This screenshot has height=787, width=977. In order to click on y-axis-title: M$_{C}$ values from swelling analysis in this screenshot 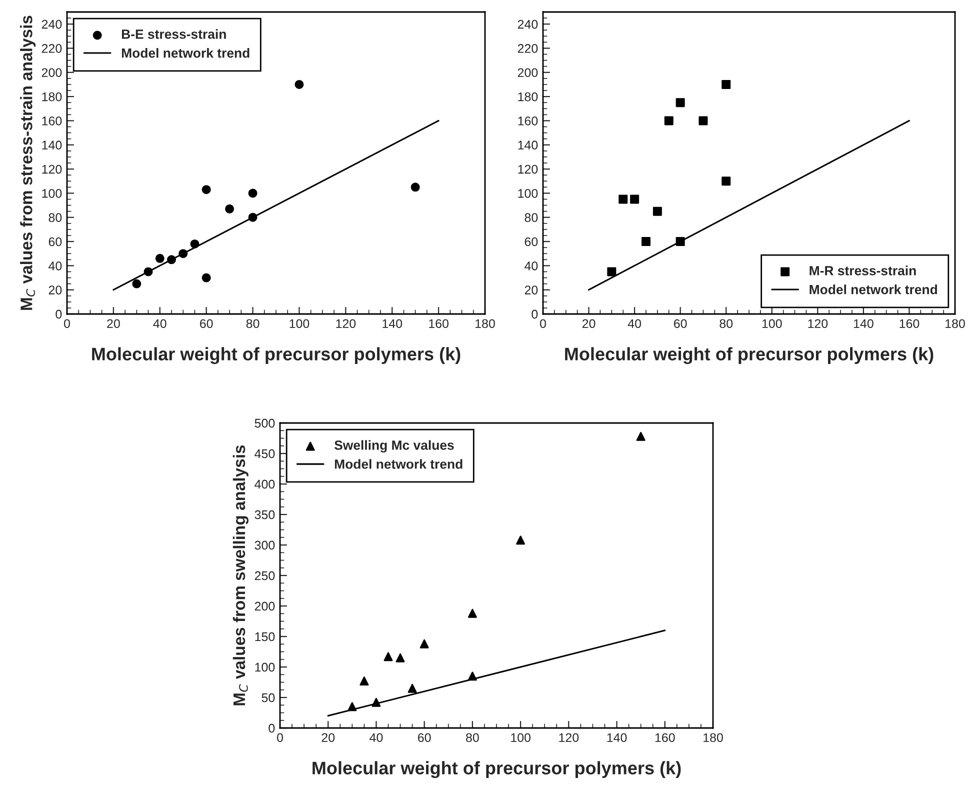, I will do `click(240, 575)`.